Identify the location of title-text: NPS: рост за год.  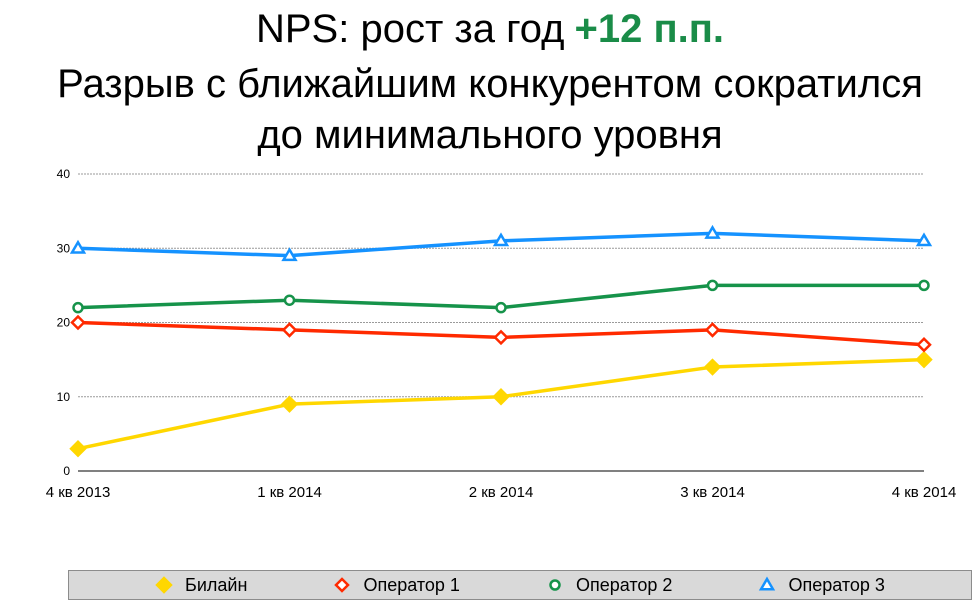
(410, 29).